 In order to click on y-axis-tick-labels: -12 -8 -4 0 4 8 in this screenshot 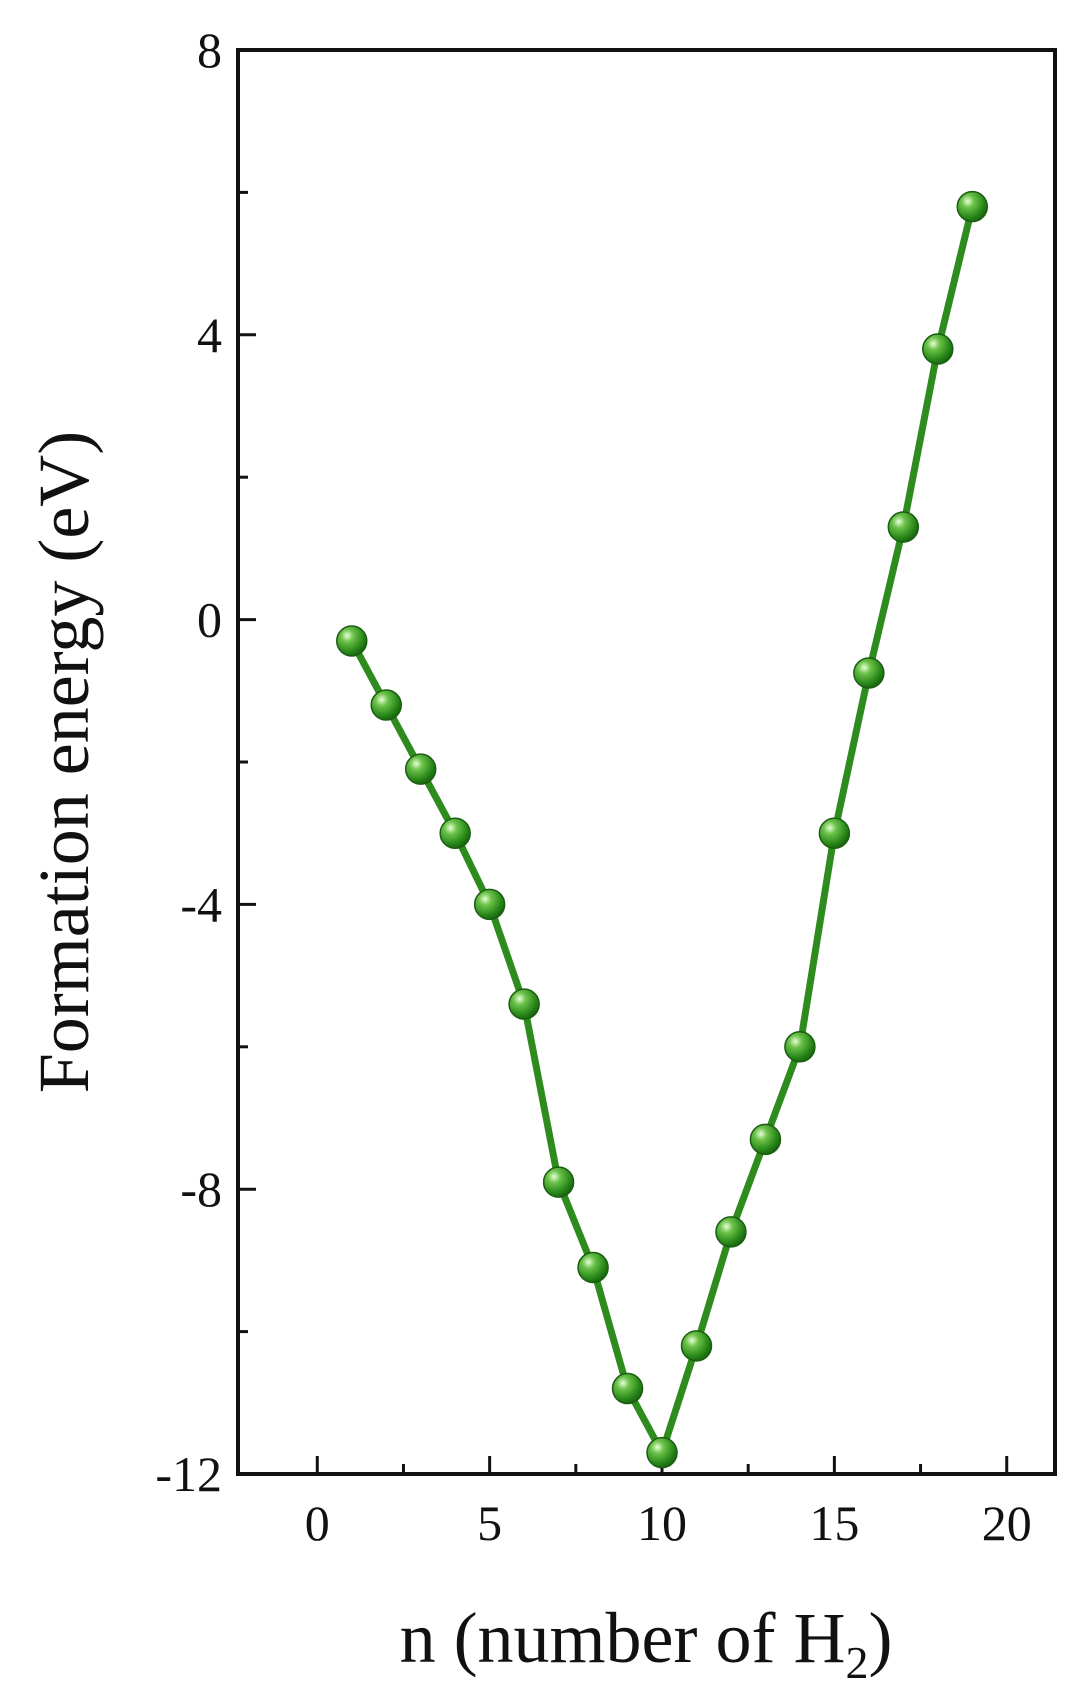, I will do `click(188, 762)`.